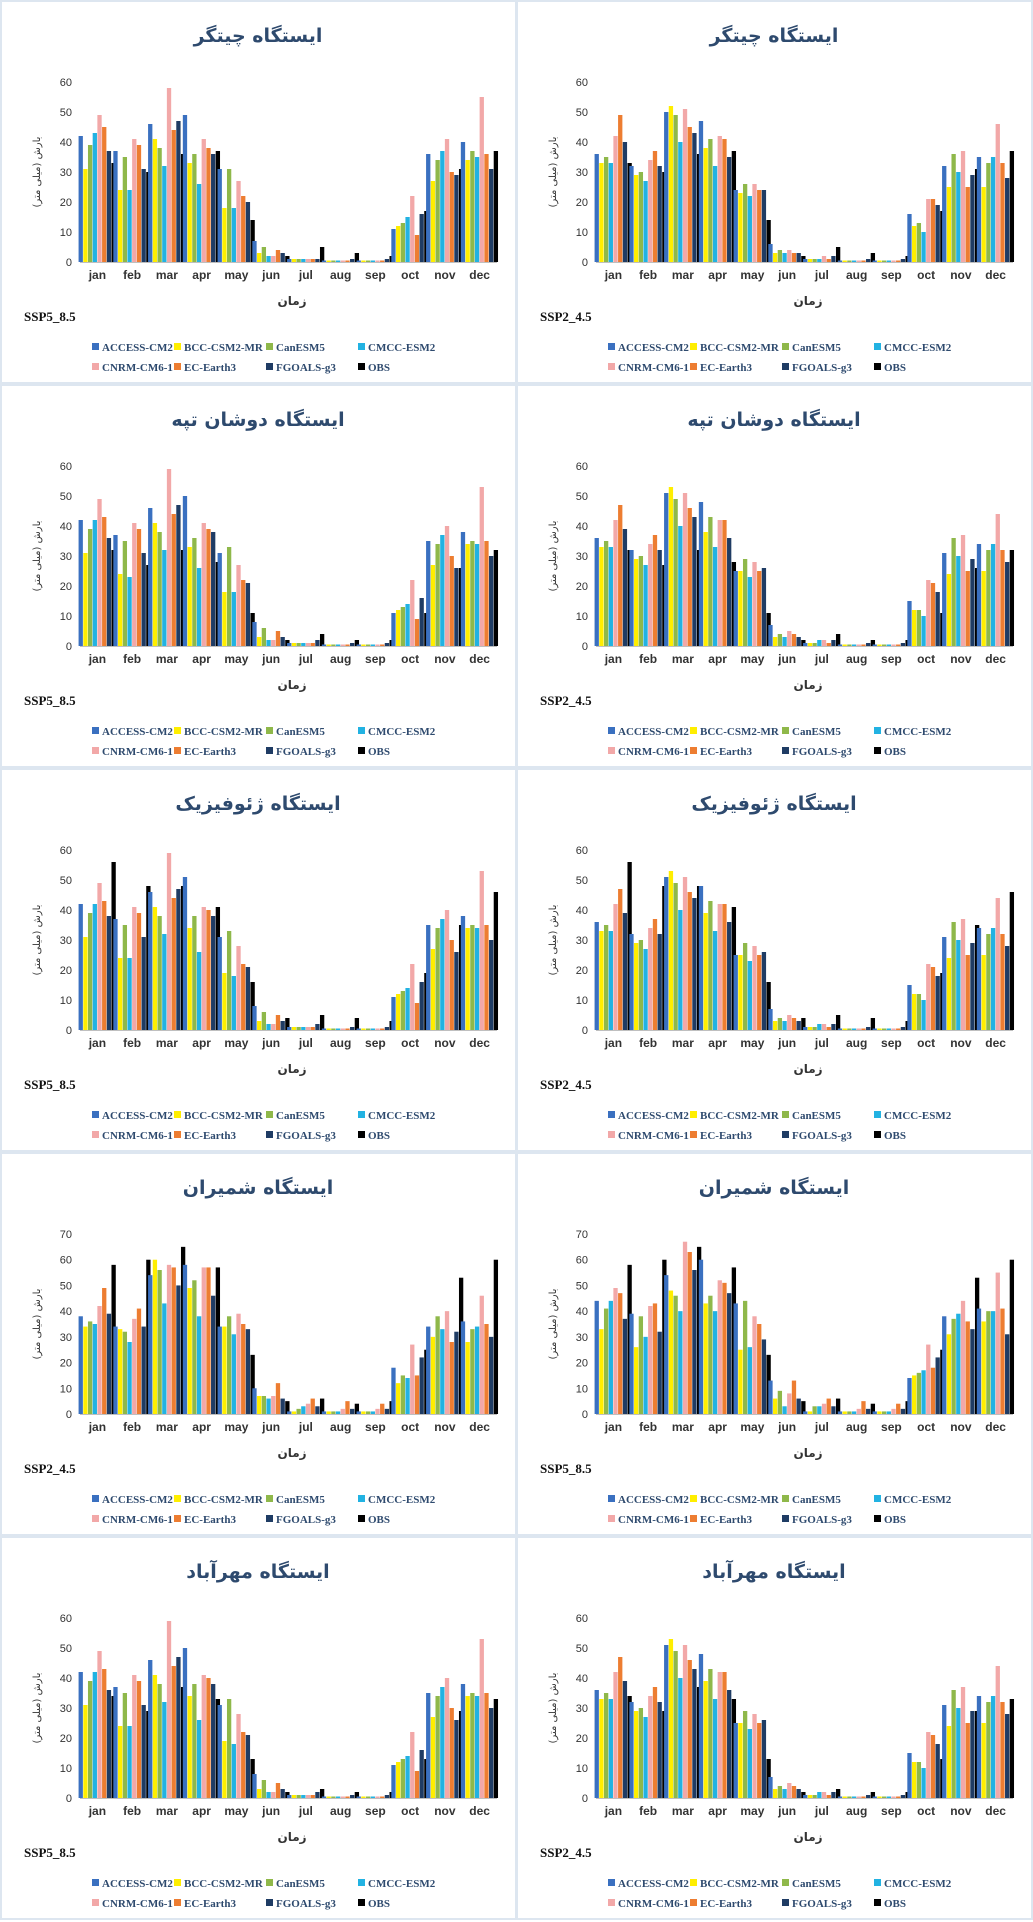 The width and height of the screenshot is (1033, 1922). Describe the element at coordinates (821, 1043) in the screenshot. I see `x-tick-label: jul` at that location.